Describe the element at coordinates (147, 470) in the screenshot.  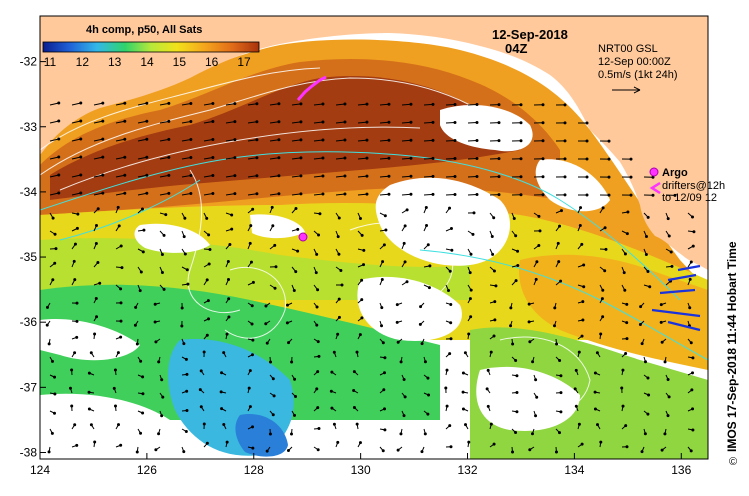
I see `x-tick-label: 126` at that location.